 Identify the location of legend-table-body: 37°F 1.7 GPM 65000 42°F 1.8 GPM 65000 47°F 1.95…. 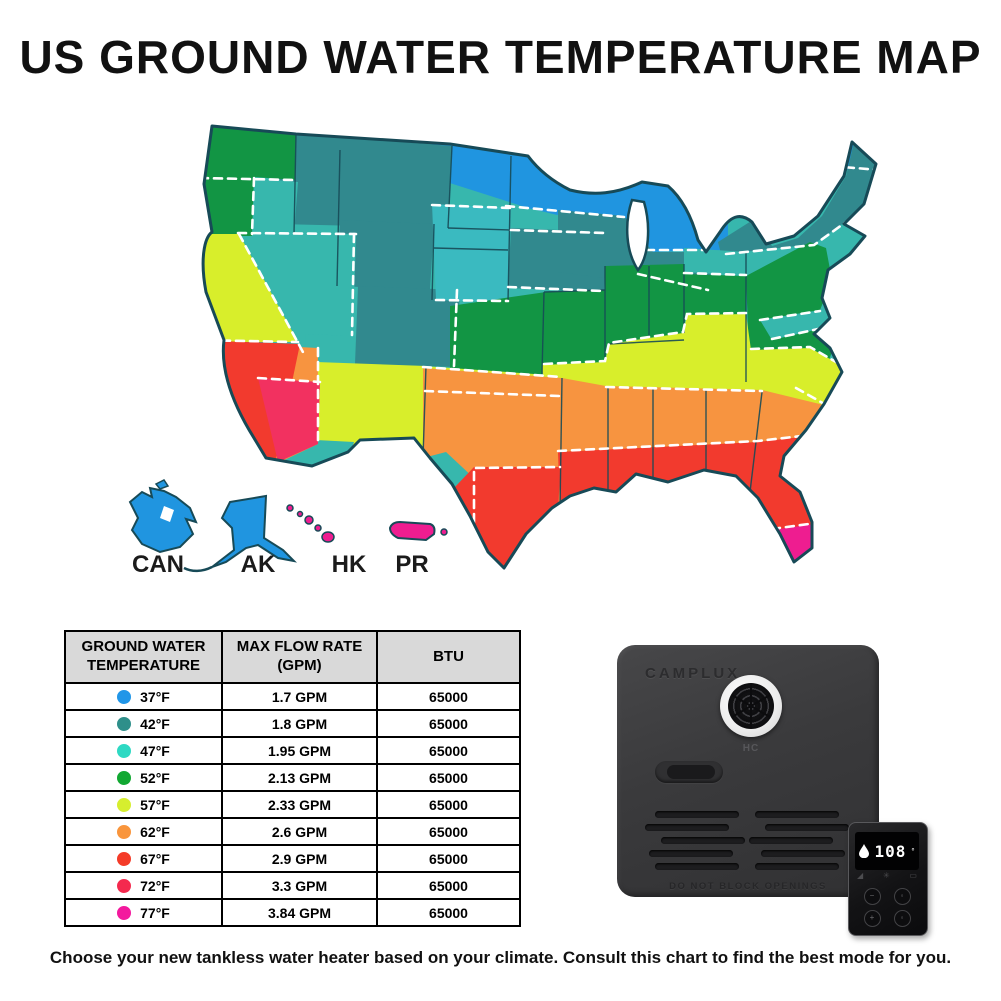
(292, 804).